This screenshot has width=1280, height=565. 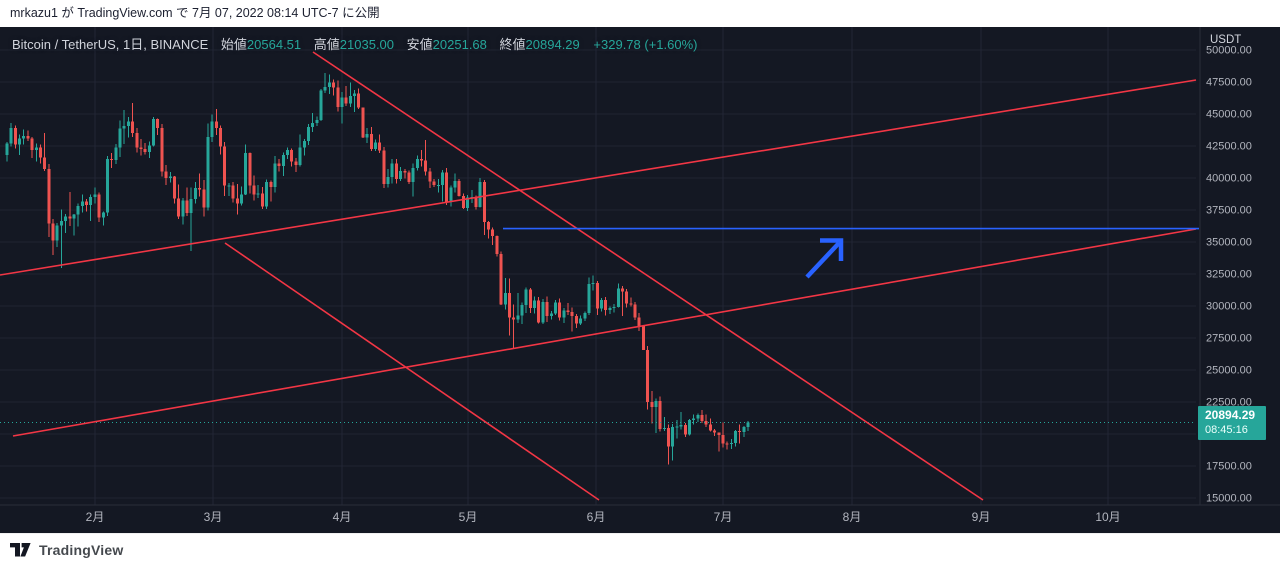 What do you see at coordinates (832, 250) in the screenshot?
I see `up-right-arrow-head` at bounding box center [832, 250].